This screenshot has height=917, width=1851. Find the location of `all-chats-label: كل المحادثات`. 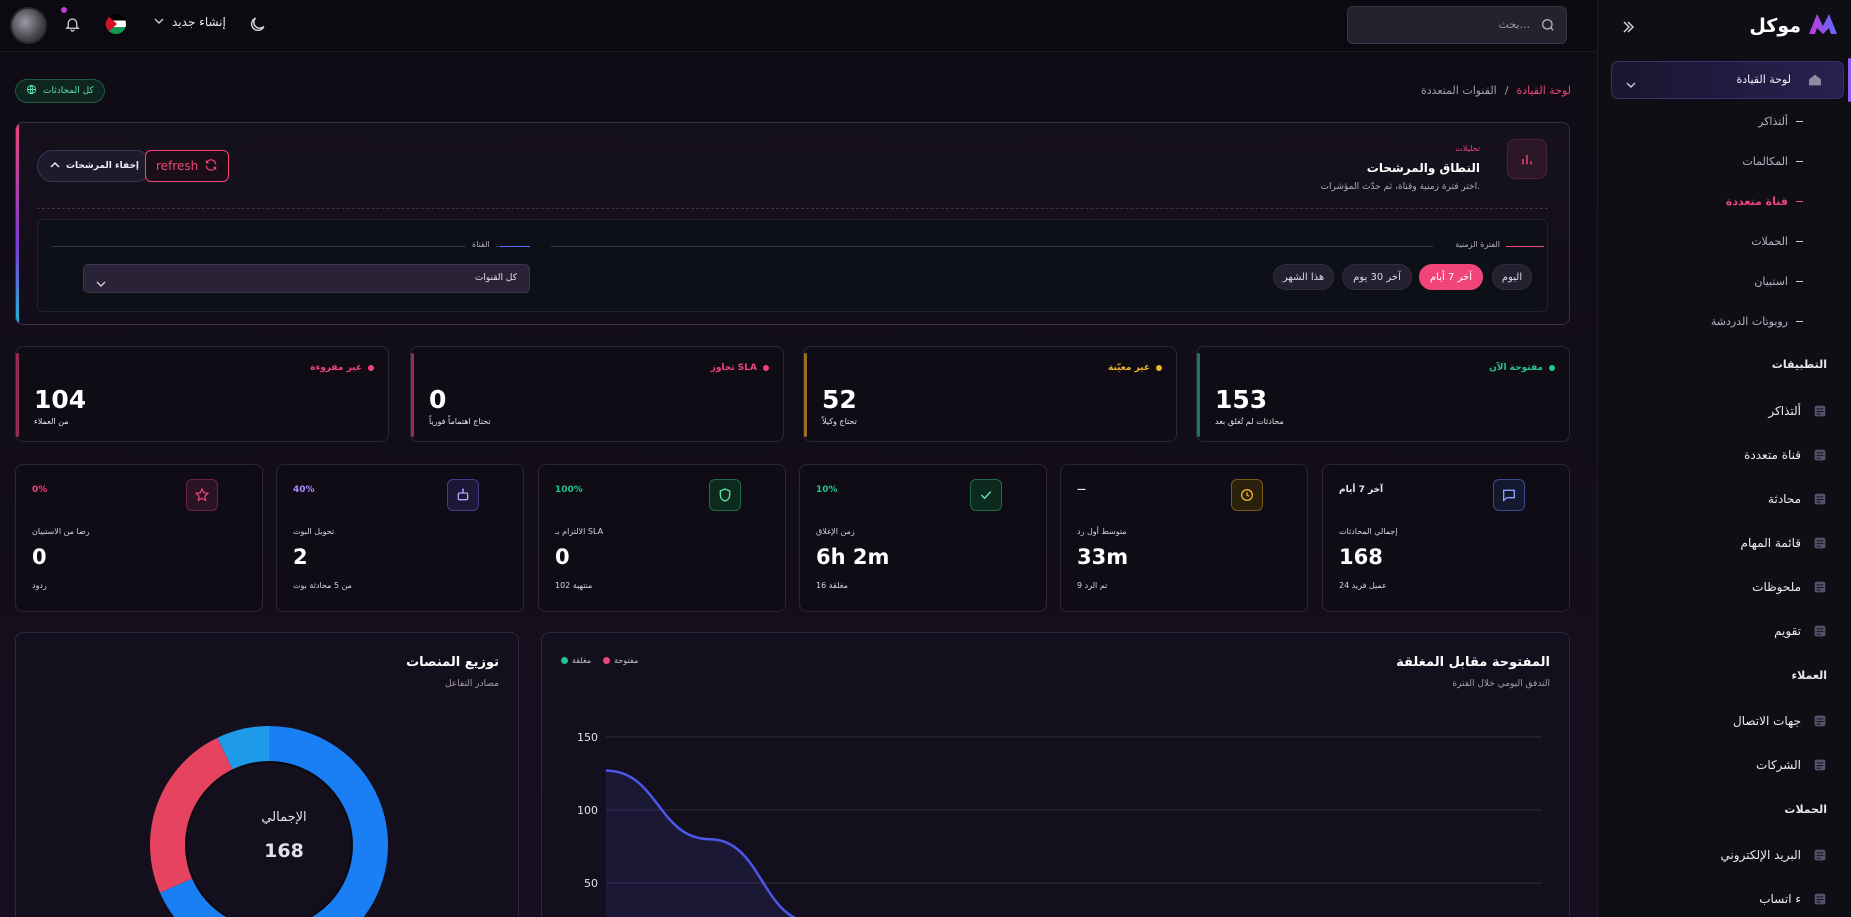

all-chats-label: كل المحادثات is located at coordinates (68, 91).